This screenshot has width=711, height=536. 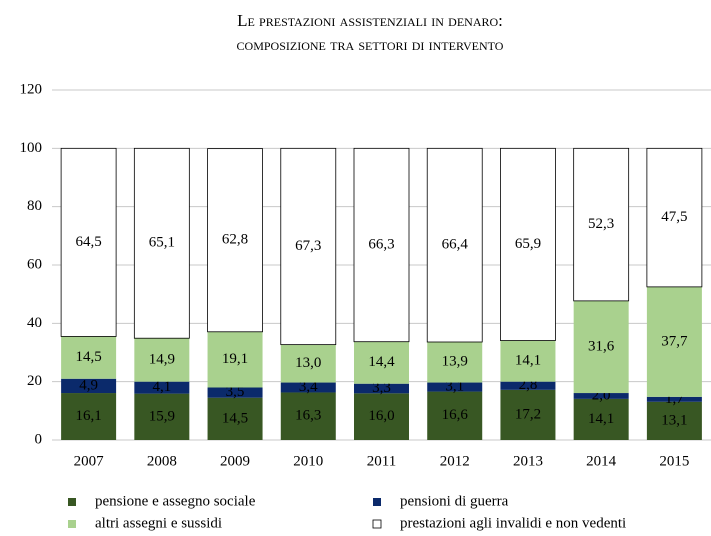 I want to click on data-label: 3,5, so click(x=235, y=392).